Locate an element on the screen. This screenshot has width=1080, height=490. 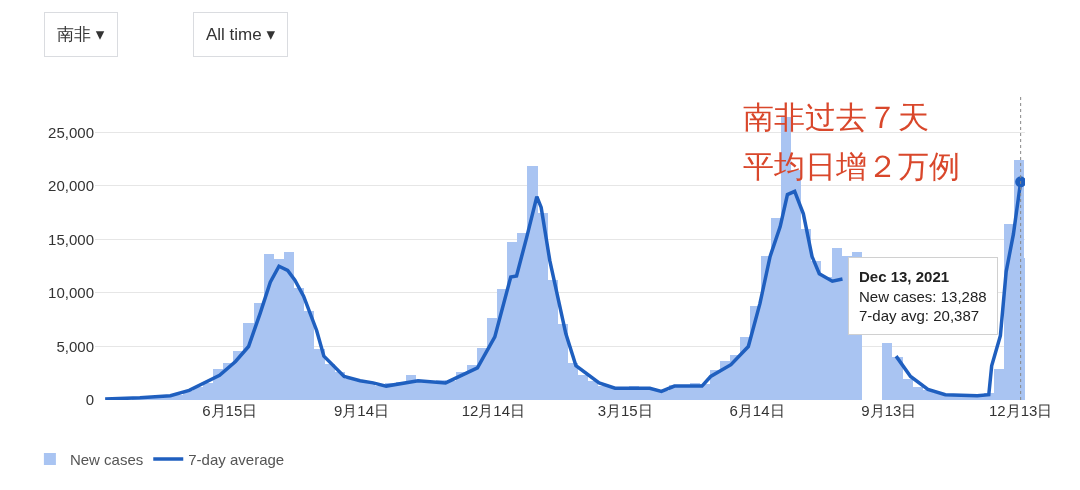
x-tick-label: 12月13日 is located at coordinates (1020, 410).